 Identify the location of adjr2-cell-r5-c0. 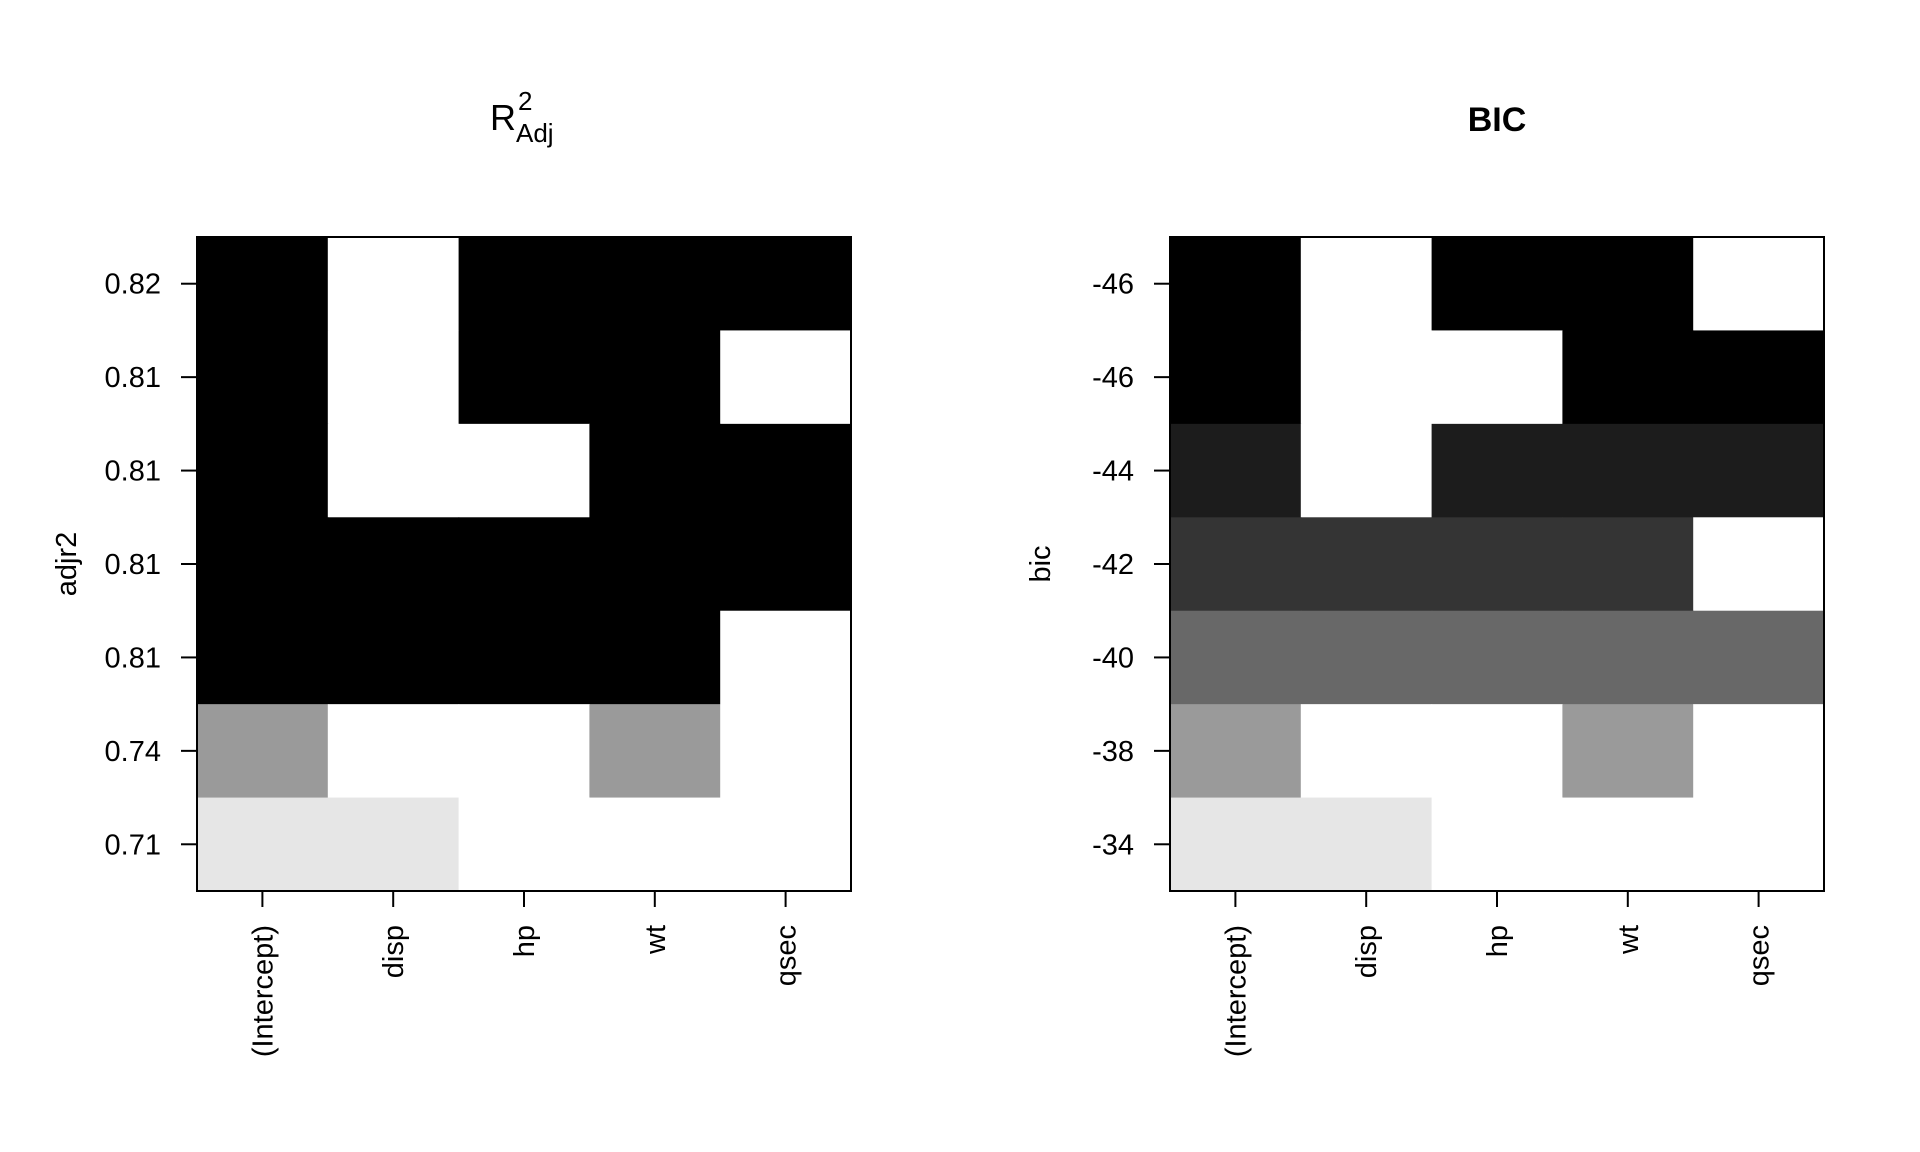
(263, 751).